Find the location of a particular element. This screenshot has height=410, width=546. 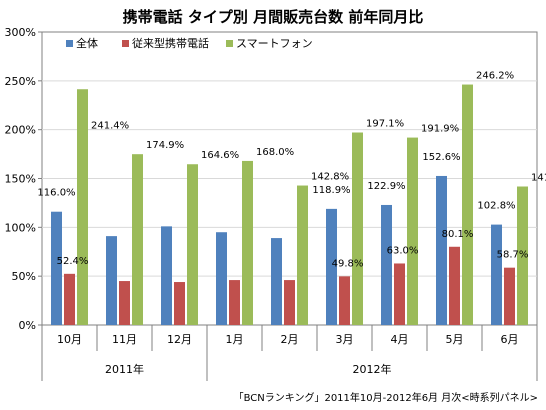

data-label: 141.8% is located at coordinates (538, 178).